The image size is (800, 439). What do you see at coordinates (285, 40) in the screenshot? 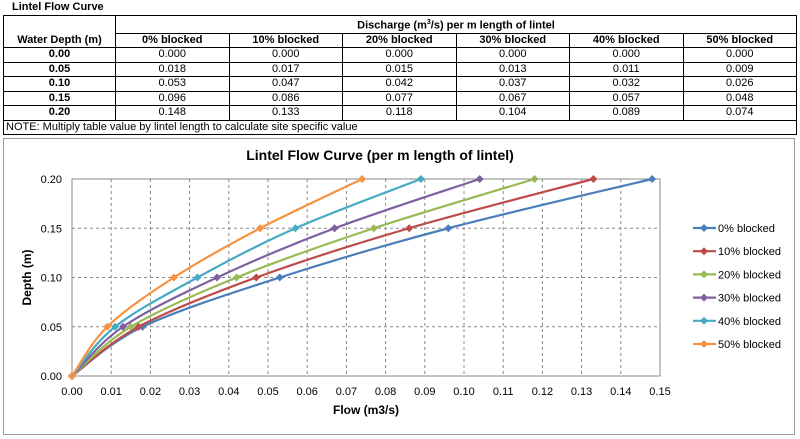
I see `column-header: 10% blocked` at bounding box center [285, 40].